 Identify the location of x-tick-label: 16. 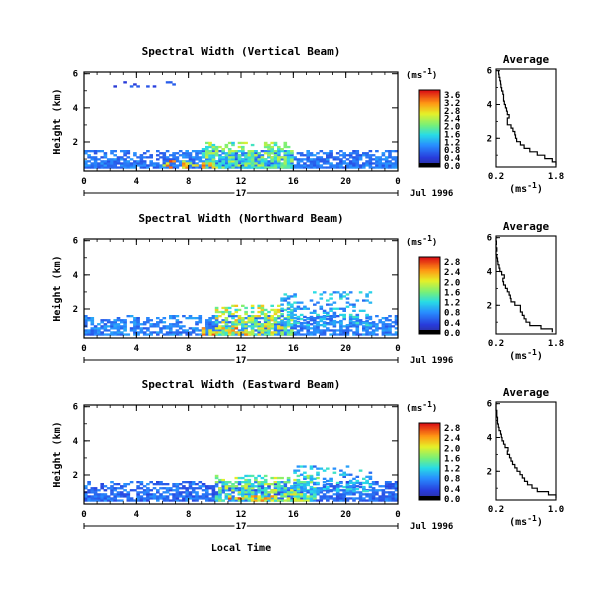
(293, 182).